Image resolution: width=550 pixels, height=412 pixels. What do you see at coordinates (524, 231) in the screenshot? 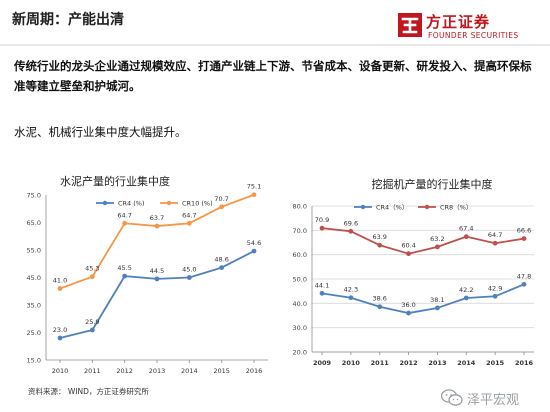
I see `data-label: 66.6` at bounding box center [524, 231].